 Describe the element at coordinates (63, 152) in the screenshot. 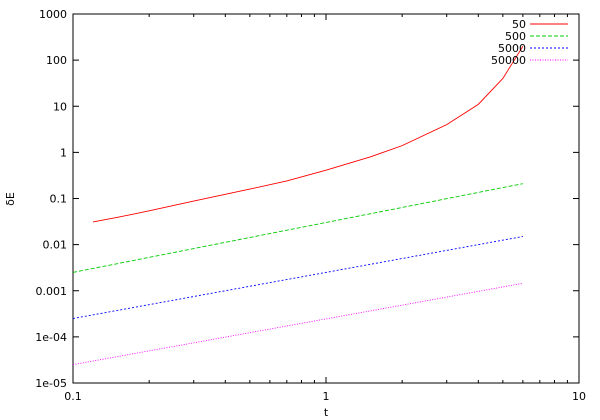

I see `y-tick-label: 1` at that location.